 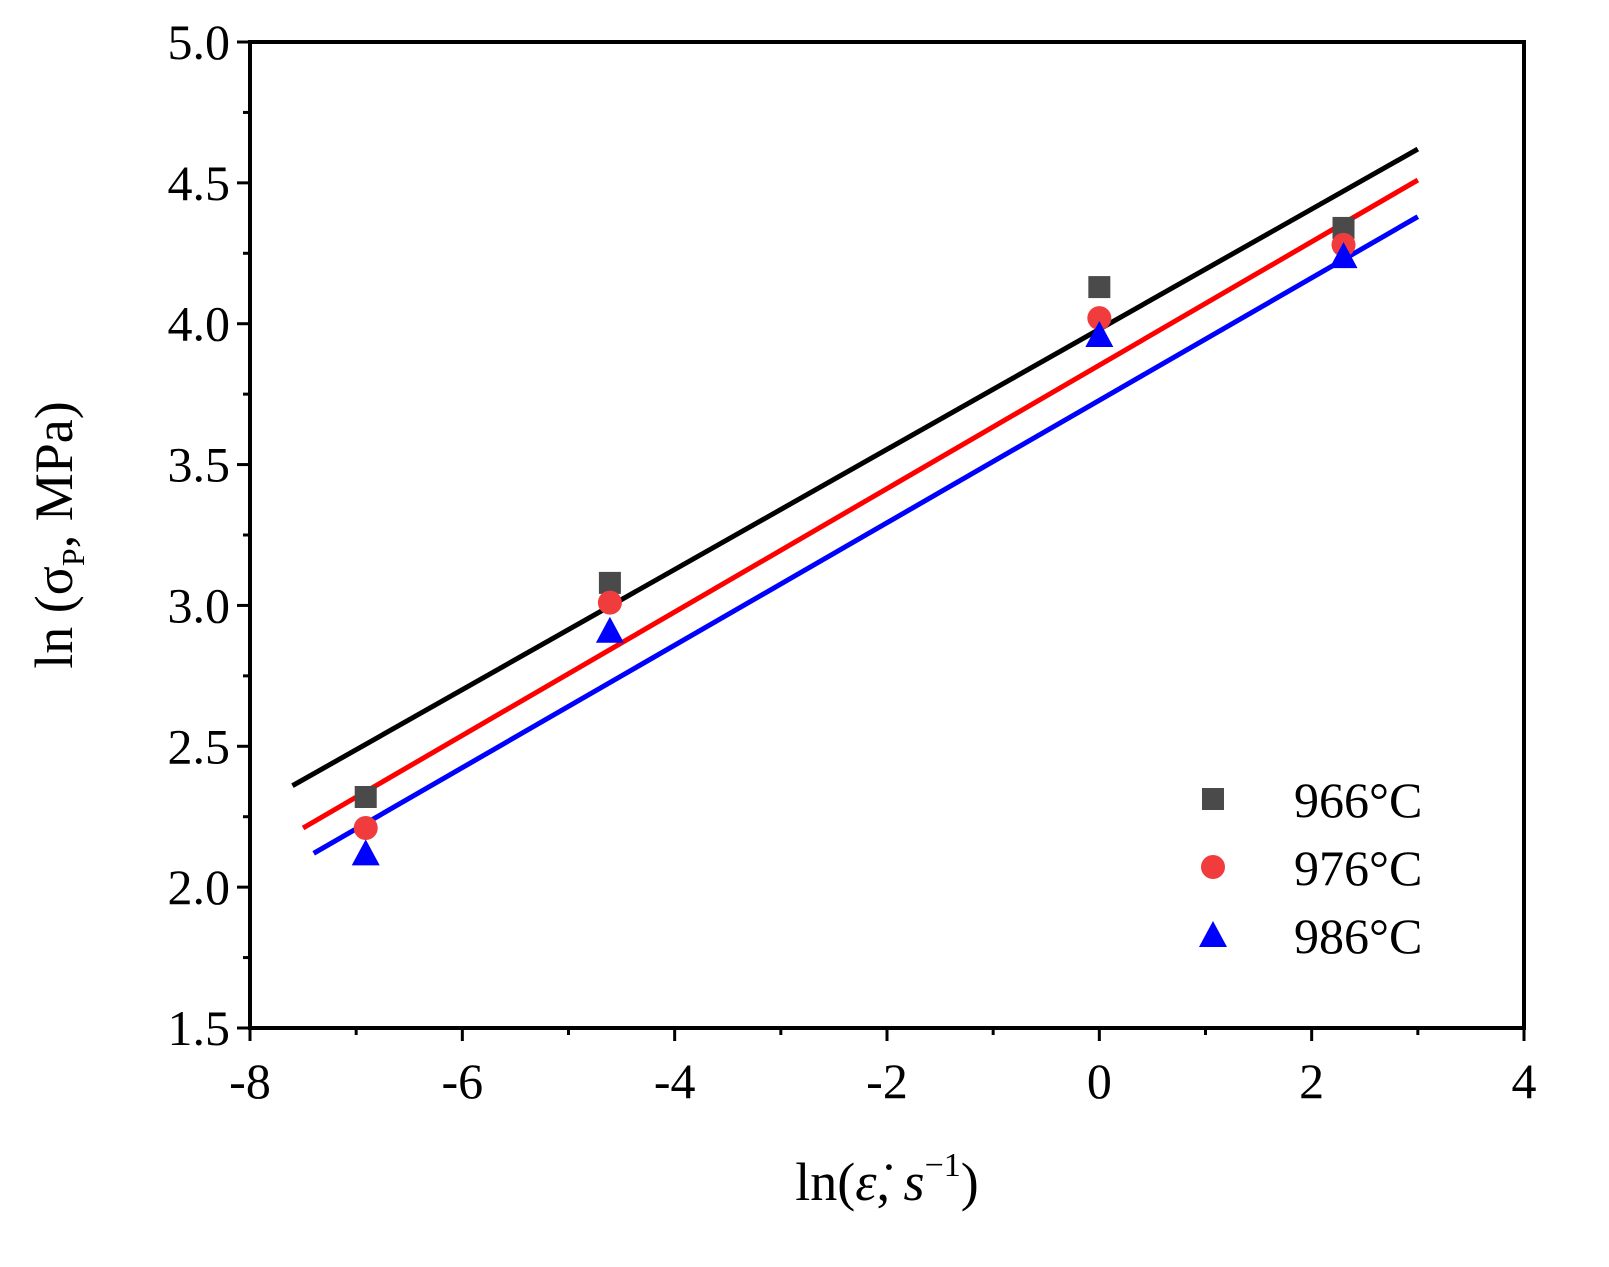 I want to click on y-tick-label: 2.5, so click(x=199, y=746).